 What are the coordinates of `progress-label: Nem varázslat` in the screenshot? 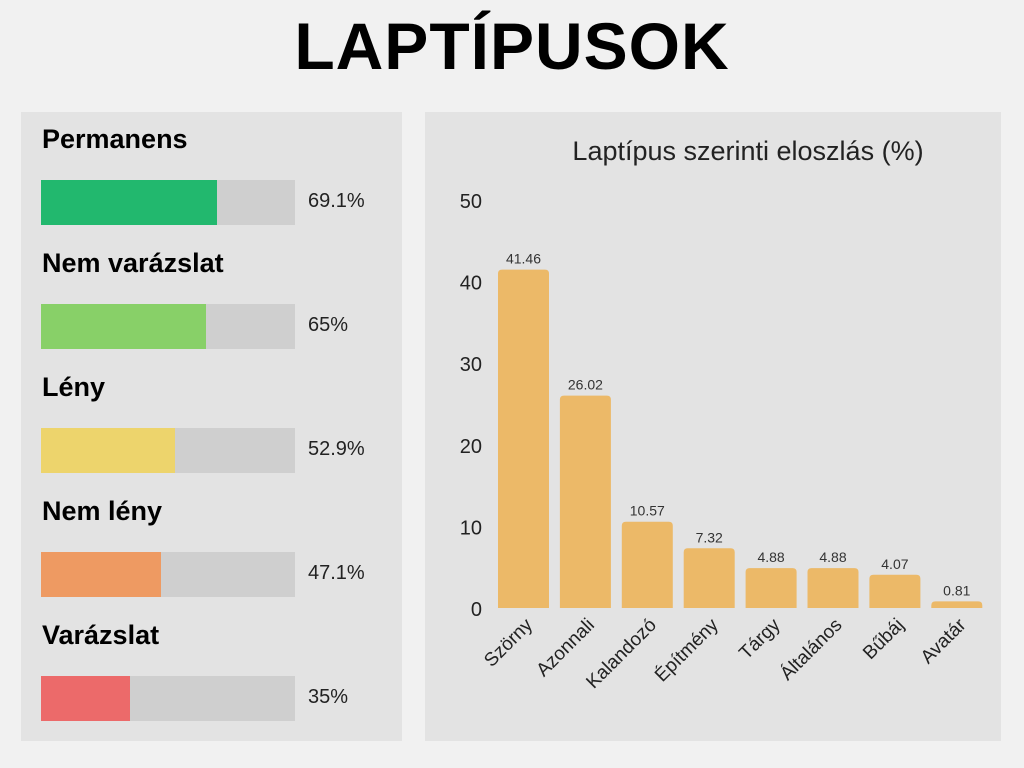 It's located at (133, 263).